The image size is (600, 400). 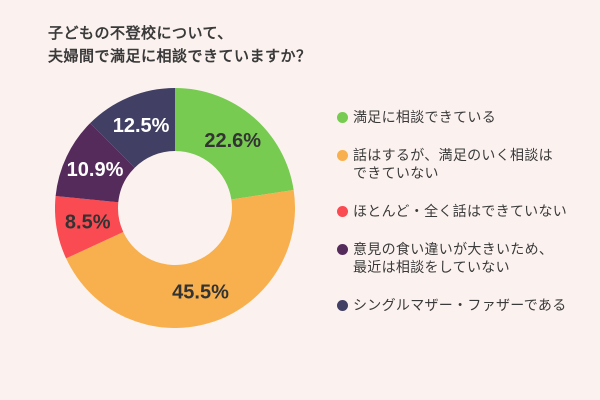 What do you see at coordinates (424, 117) in the screenshot?
I see `legend-label: 満足に相談できている` at bounding box center [424, 117].